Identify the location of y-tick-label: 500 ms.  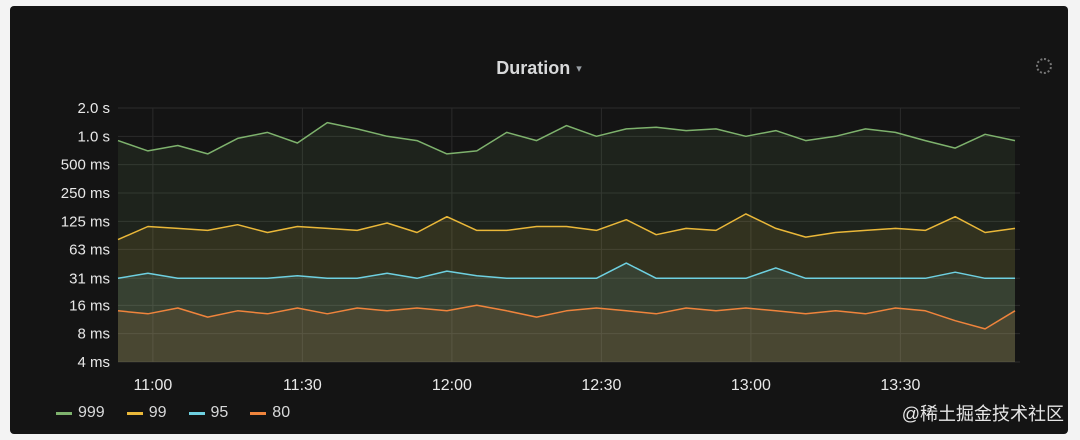
(85, 165).